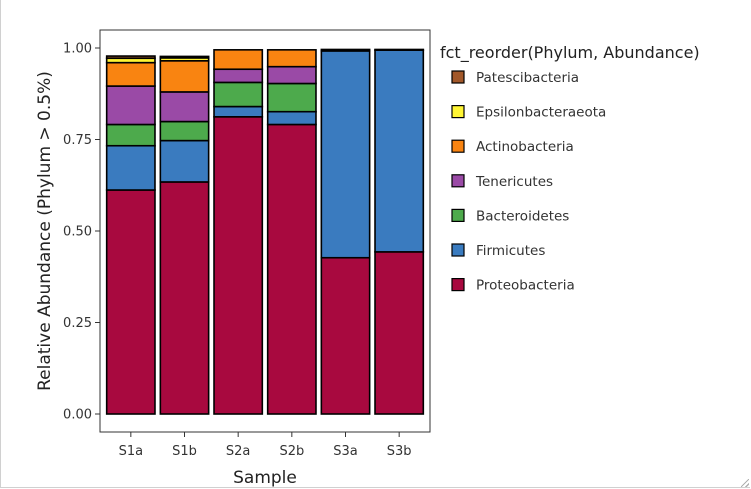 The image size is (751, 489). Describe the element at coordinates (527, 78) in the screenshot. I see `legend-label-patescibacteria: Patescibacteria` at that location.